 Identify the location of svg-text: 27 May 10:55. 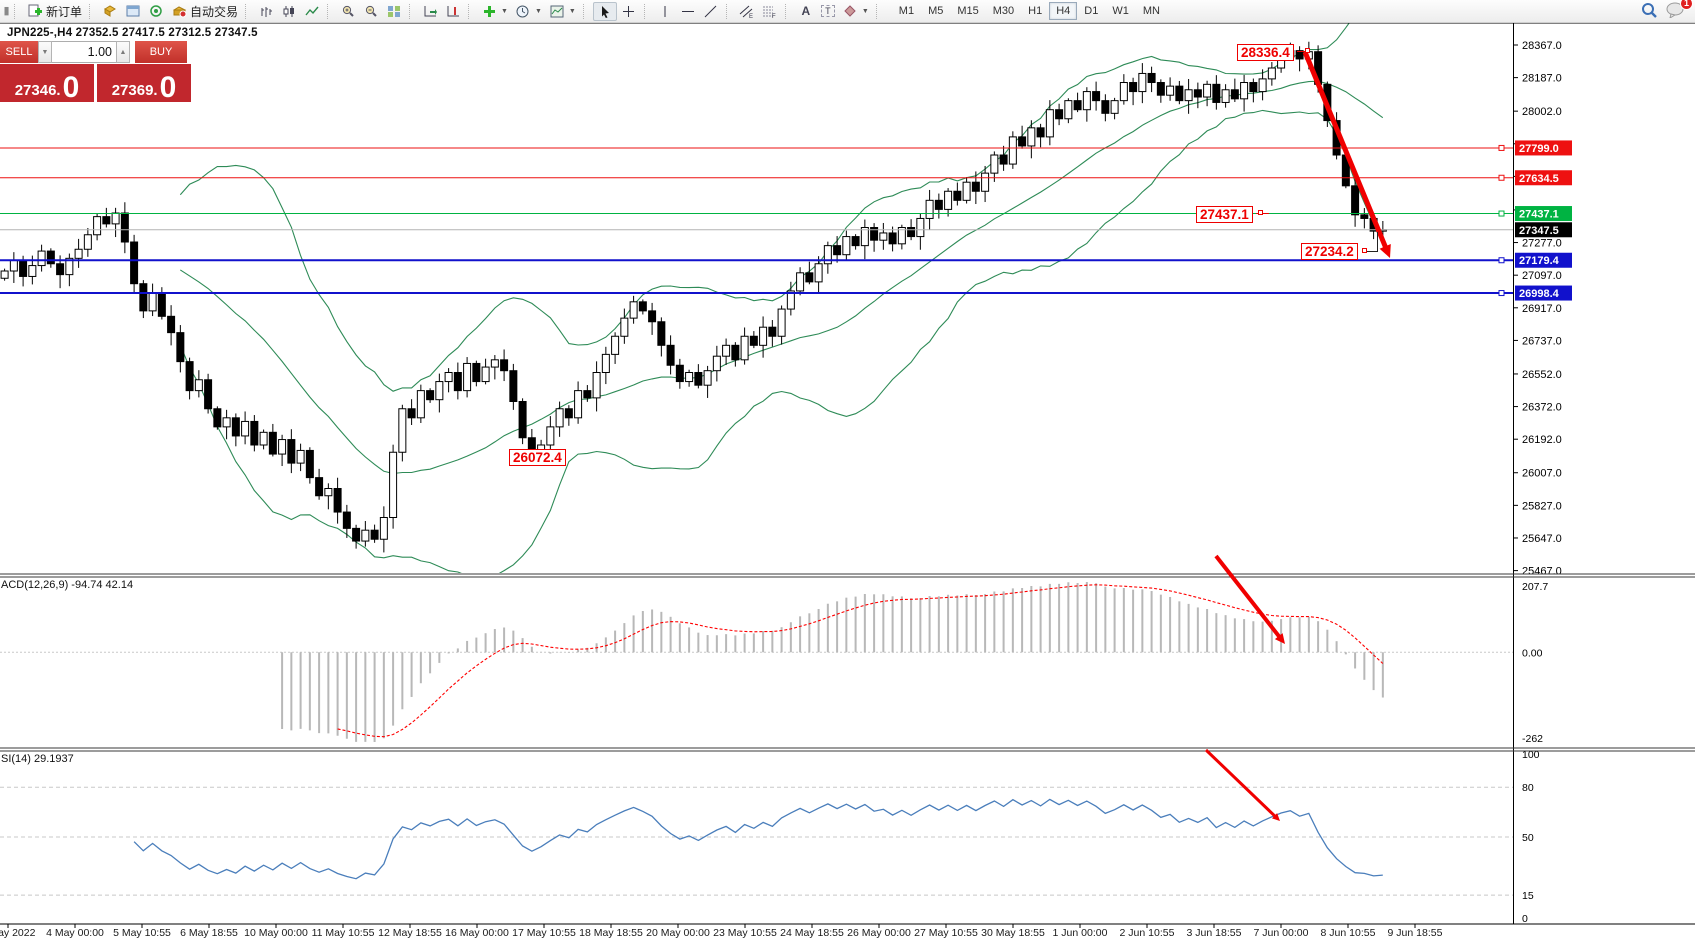
(946, 933).